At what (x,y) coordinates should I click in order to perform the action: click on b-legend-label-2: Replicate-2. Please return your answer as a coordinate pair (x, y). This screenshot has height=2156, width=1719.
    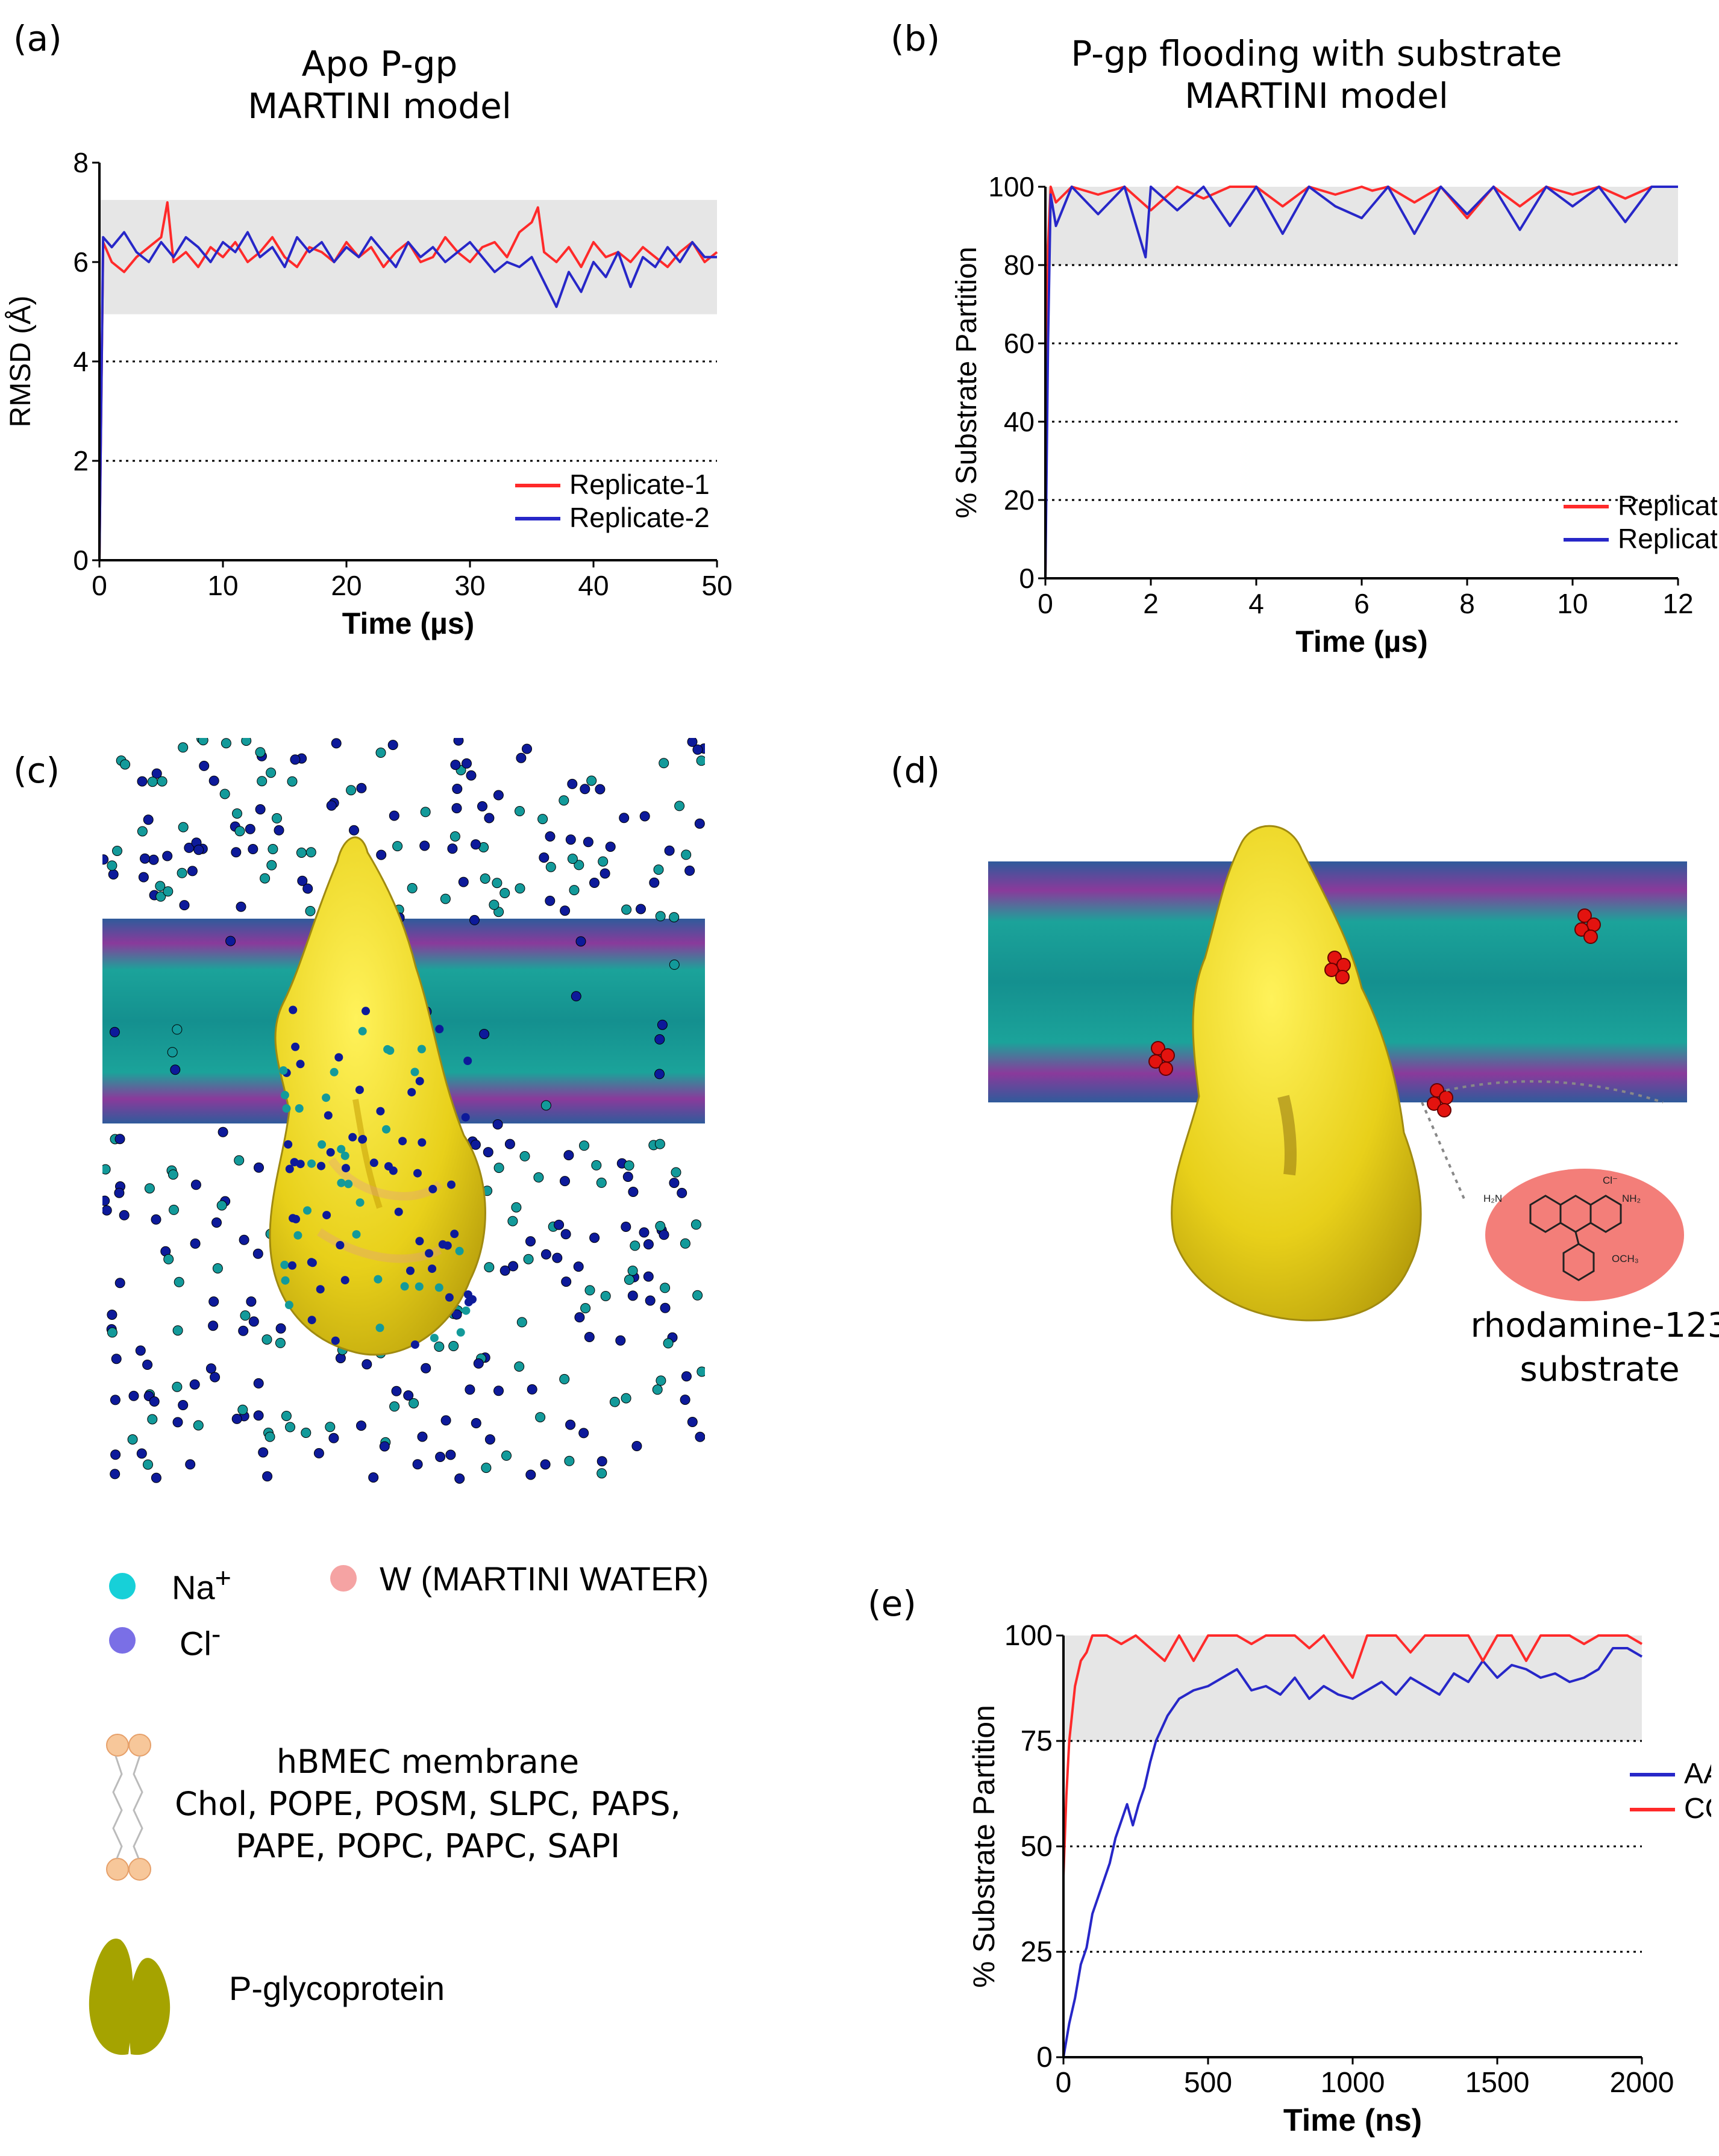
    Looking at the image, I should click on (1667, 538).